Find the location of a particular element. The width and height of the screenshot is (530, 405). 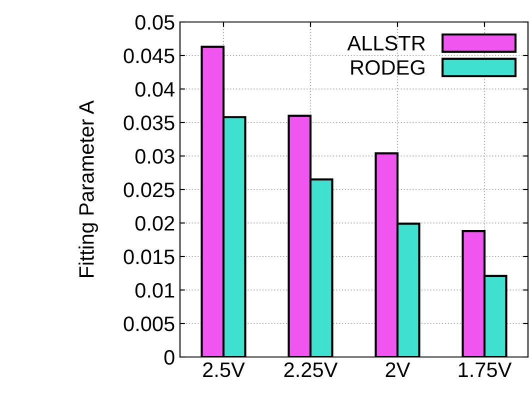

y-tick-label: 0.03 is located at coordinates (154, 156).